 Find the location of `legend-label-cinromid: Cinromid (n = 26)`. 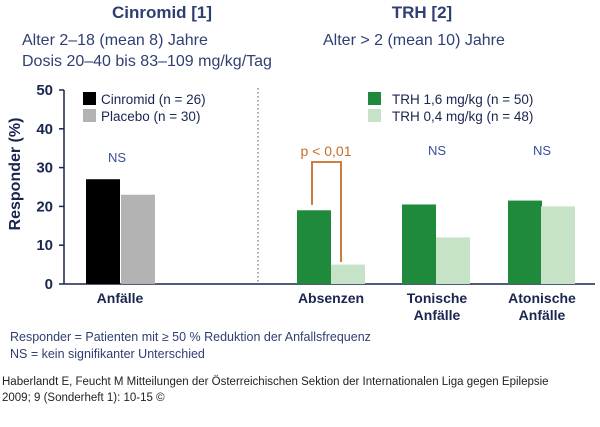

legend-label-cinromid: Cinromid (n = 26) is located at coordinates (153, 99).